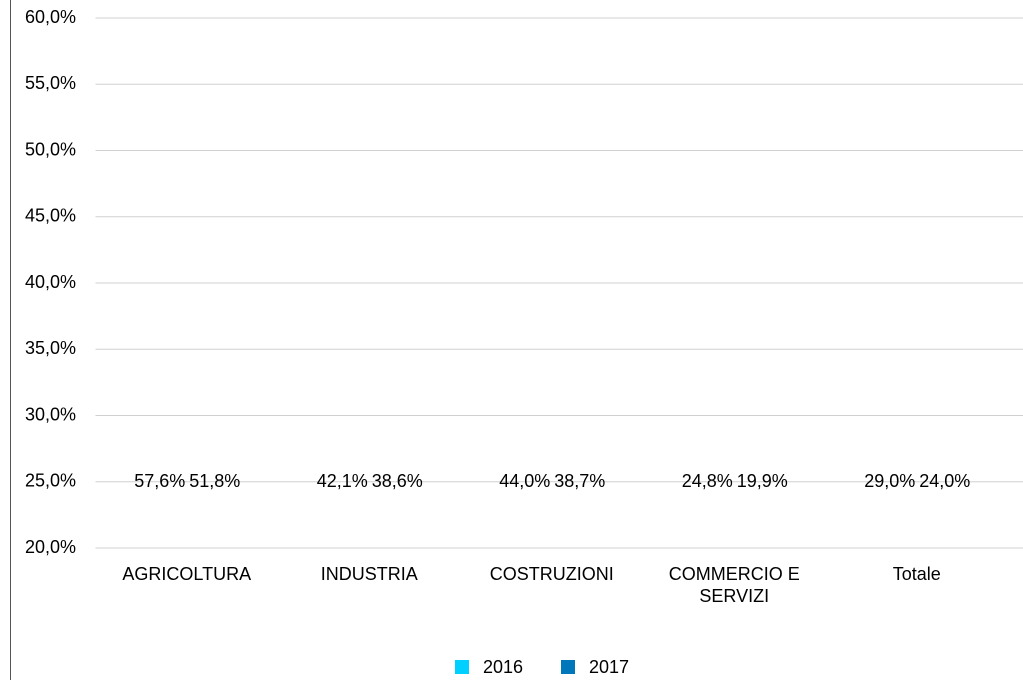  What do you see at coordinates (944, 481) in the screenshot?
I see `value-label: 24,0%` at bounding box center [944, 481].